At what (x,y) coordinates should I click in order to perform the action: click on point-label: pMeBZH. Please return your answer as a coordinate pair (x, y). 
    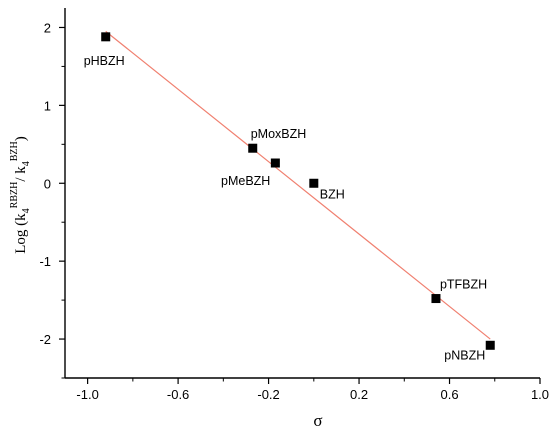
    Looking at the image, I should click on (245, 181).